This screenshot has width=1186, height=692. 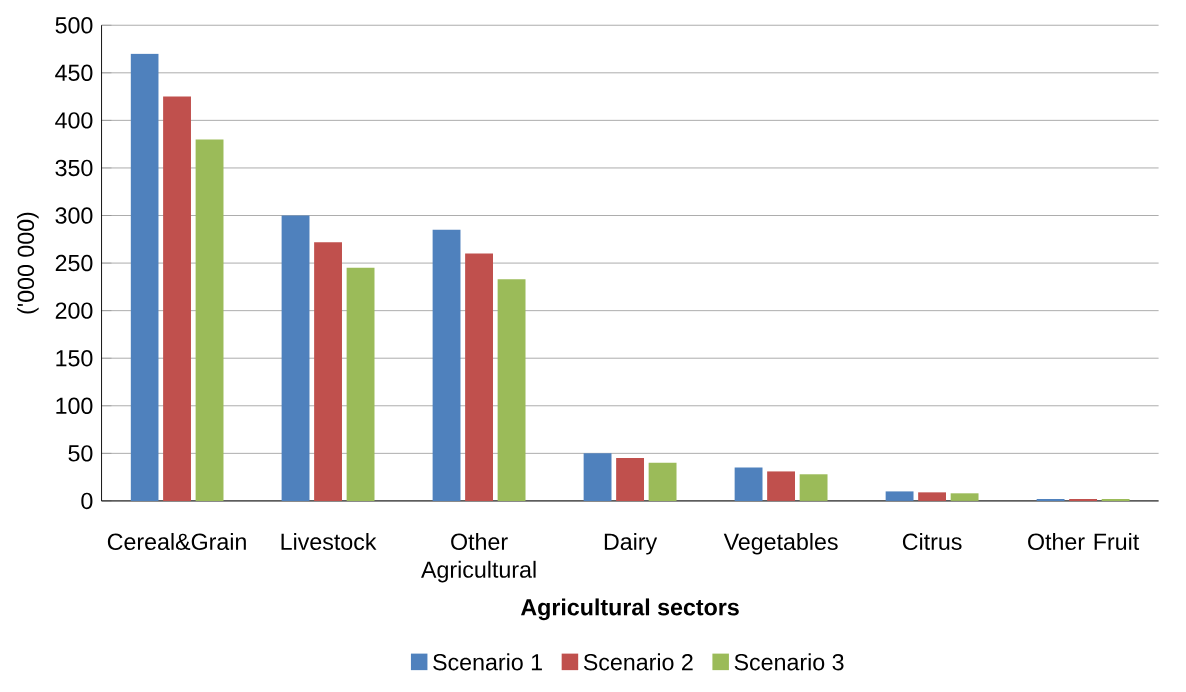 I want to click on y-tick-label: 0, so click(x=87, y=500).